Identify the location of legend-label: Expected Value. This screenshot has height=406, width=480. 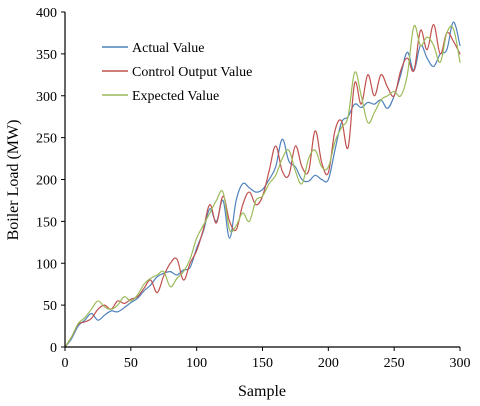
(175, 96).